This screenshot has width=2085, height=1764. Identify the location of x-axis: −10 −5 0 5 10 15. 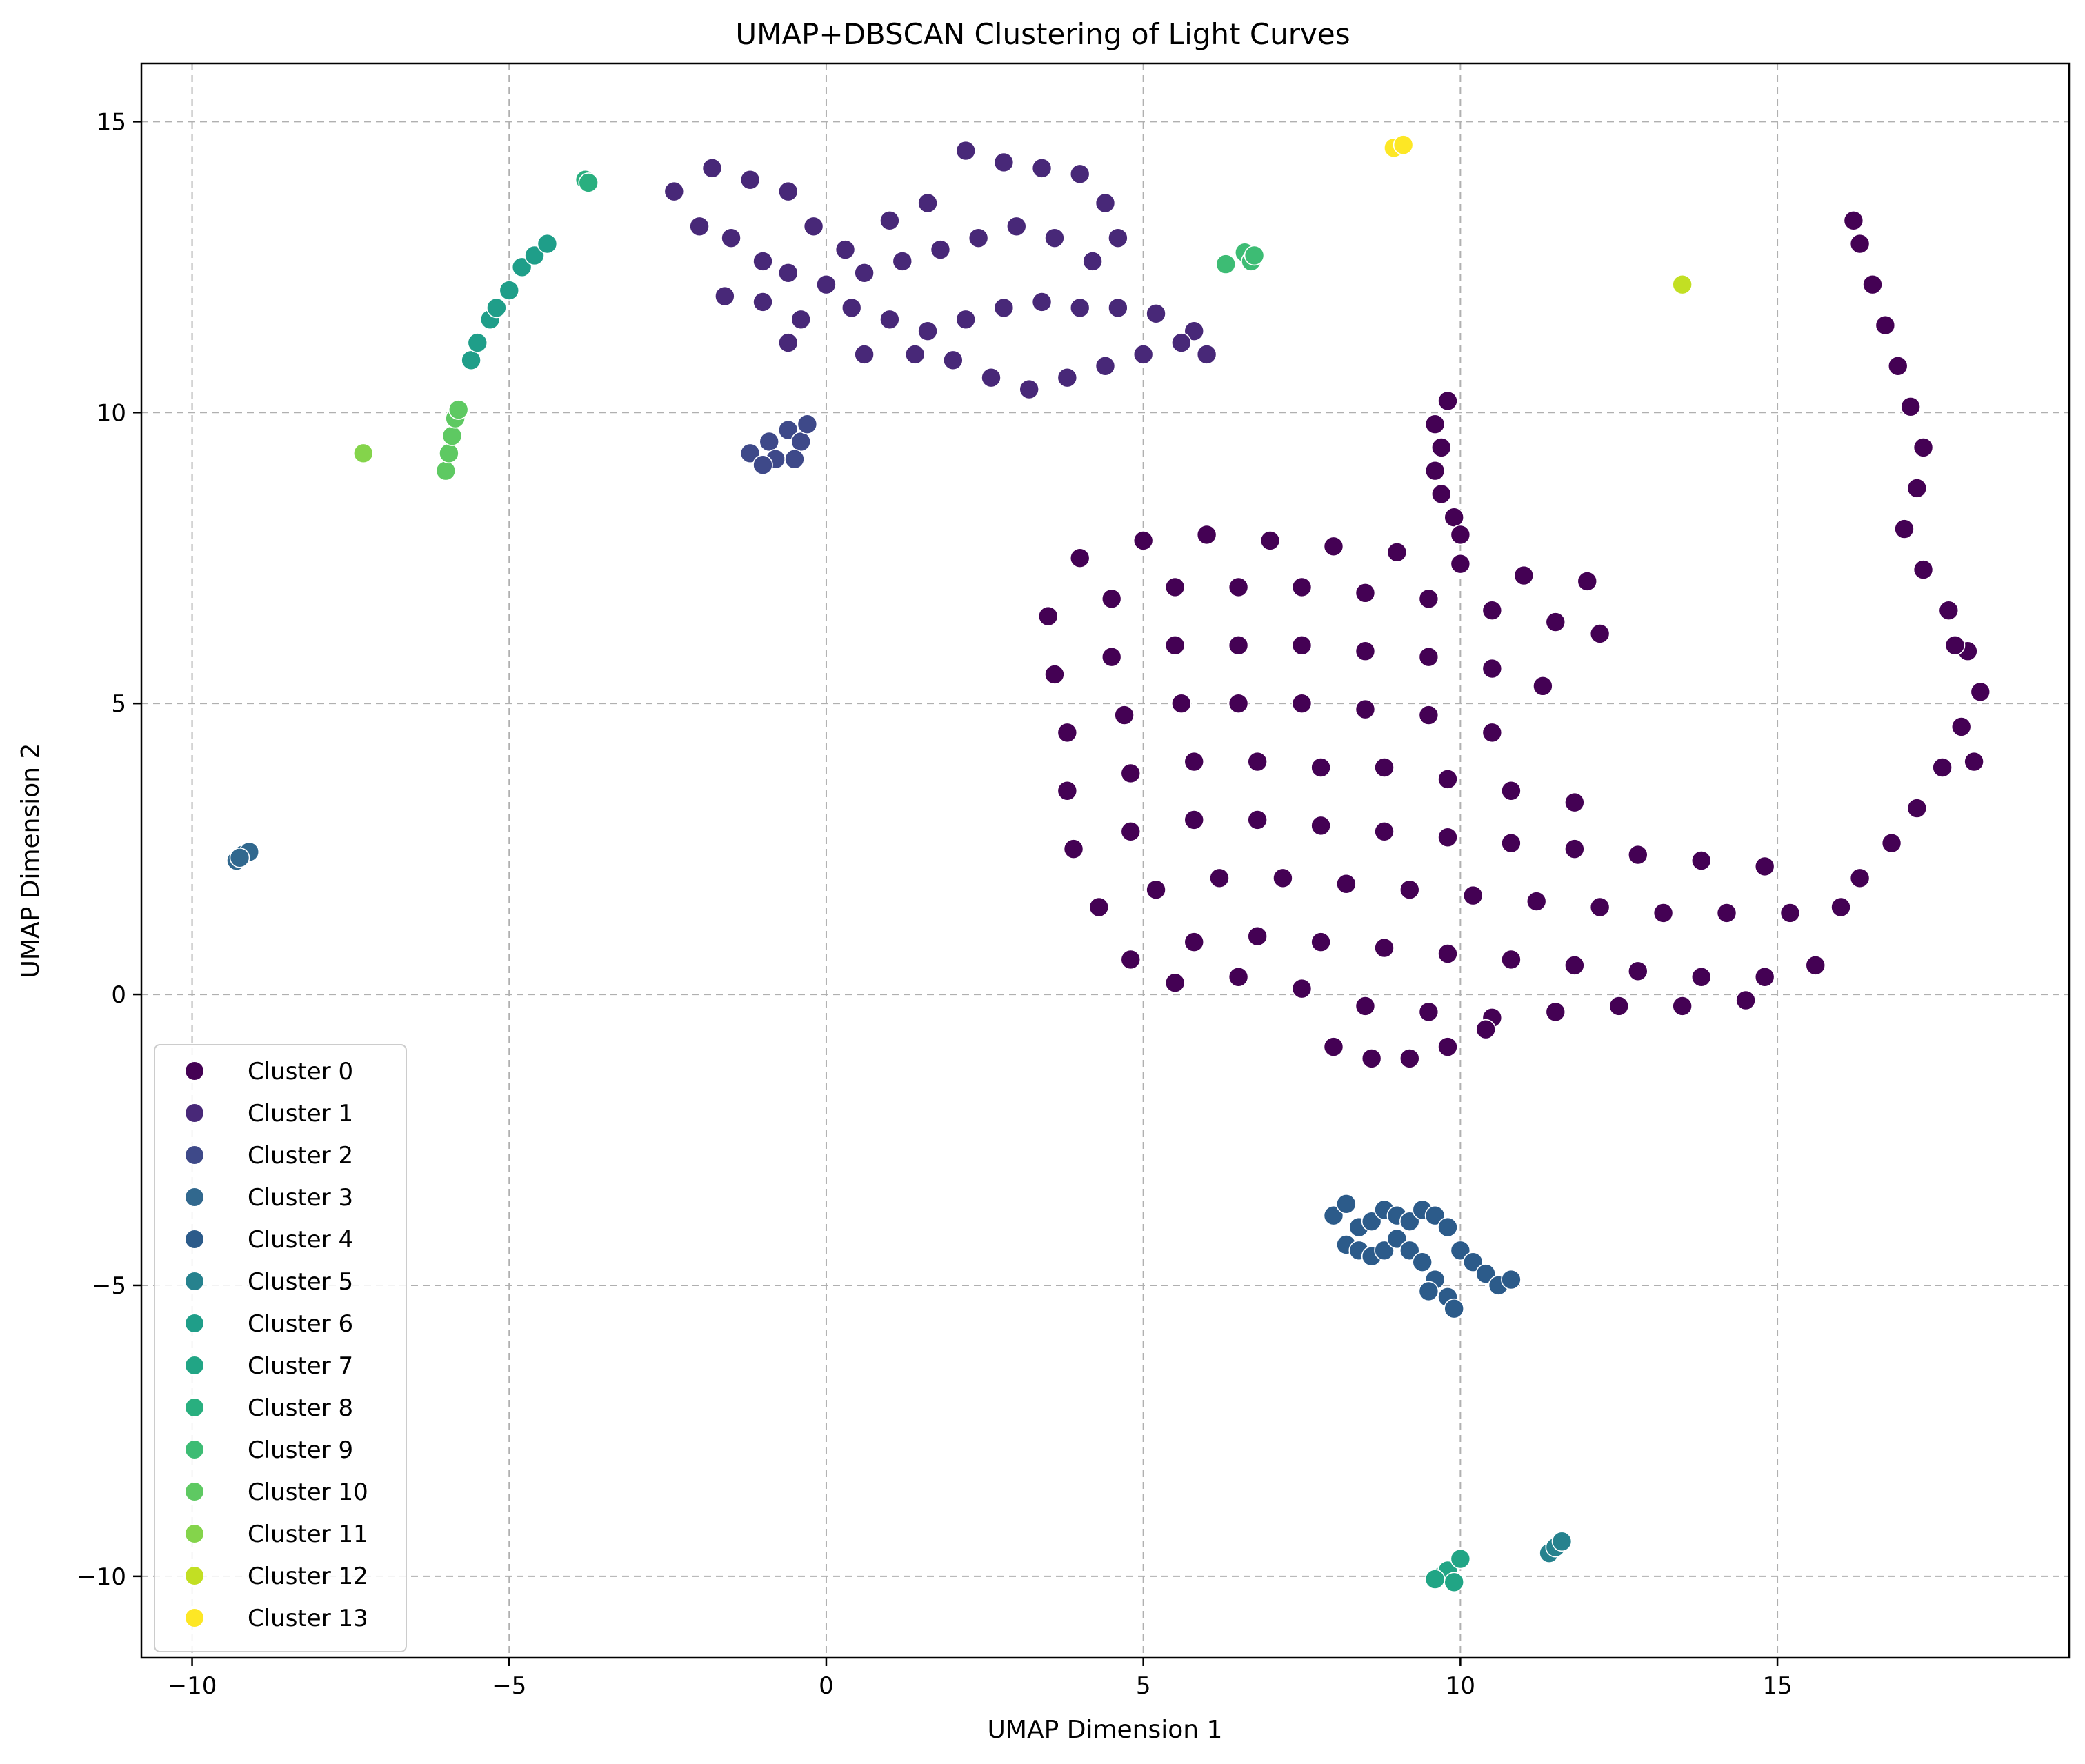
(980, 1679).